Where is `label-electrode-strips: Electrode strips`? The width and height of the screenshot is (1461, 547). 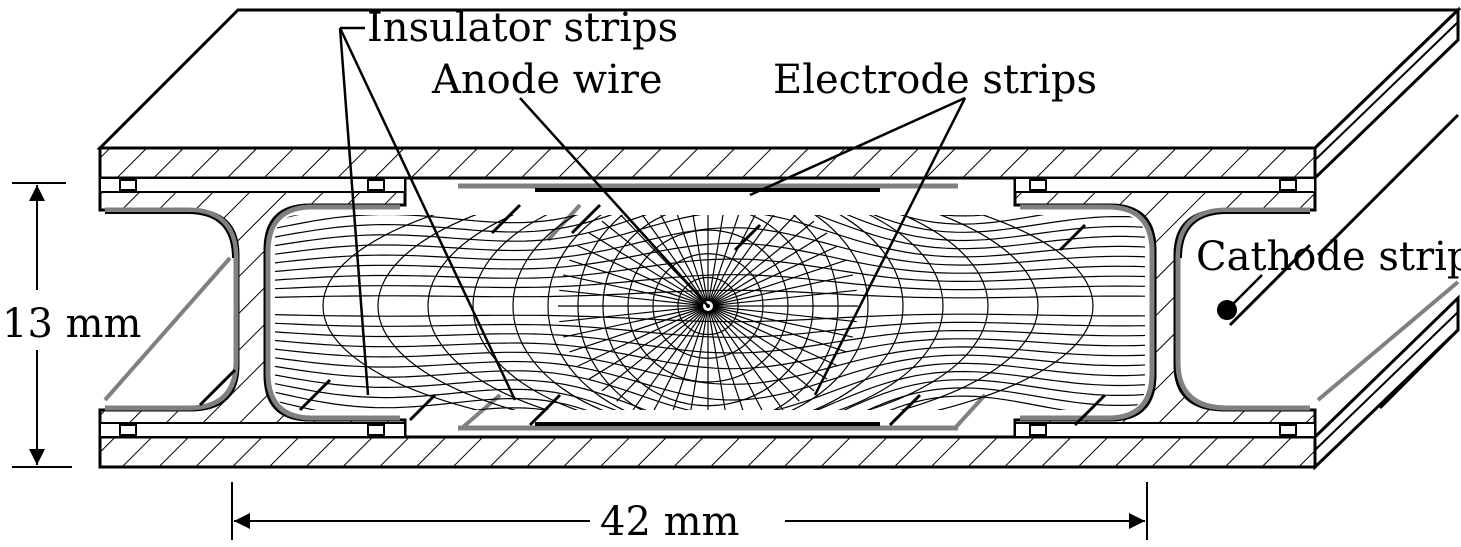
label-electrode-strips: Electrode strips is located at coordinates (935, 80).